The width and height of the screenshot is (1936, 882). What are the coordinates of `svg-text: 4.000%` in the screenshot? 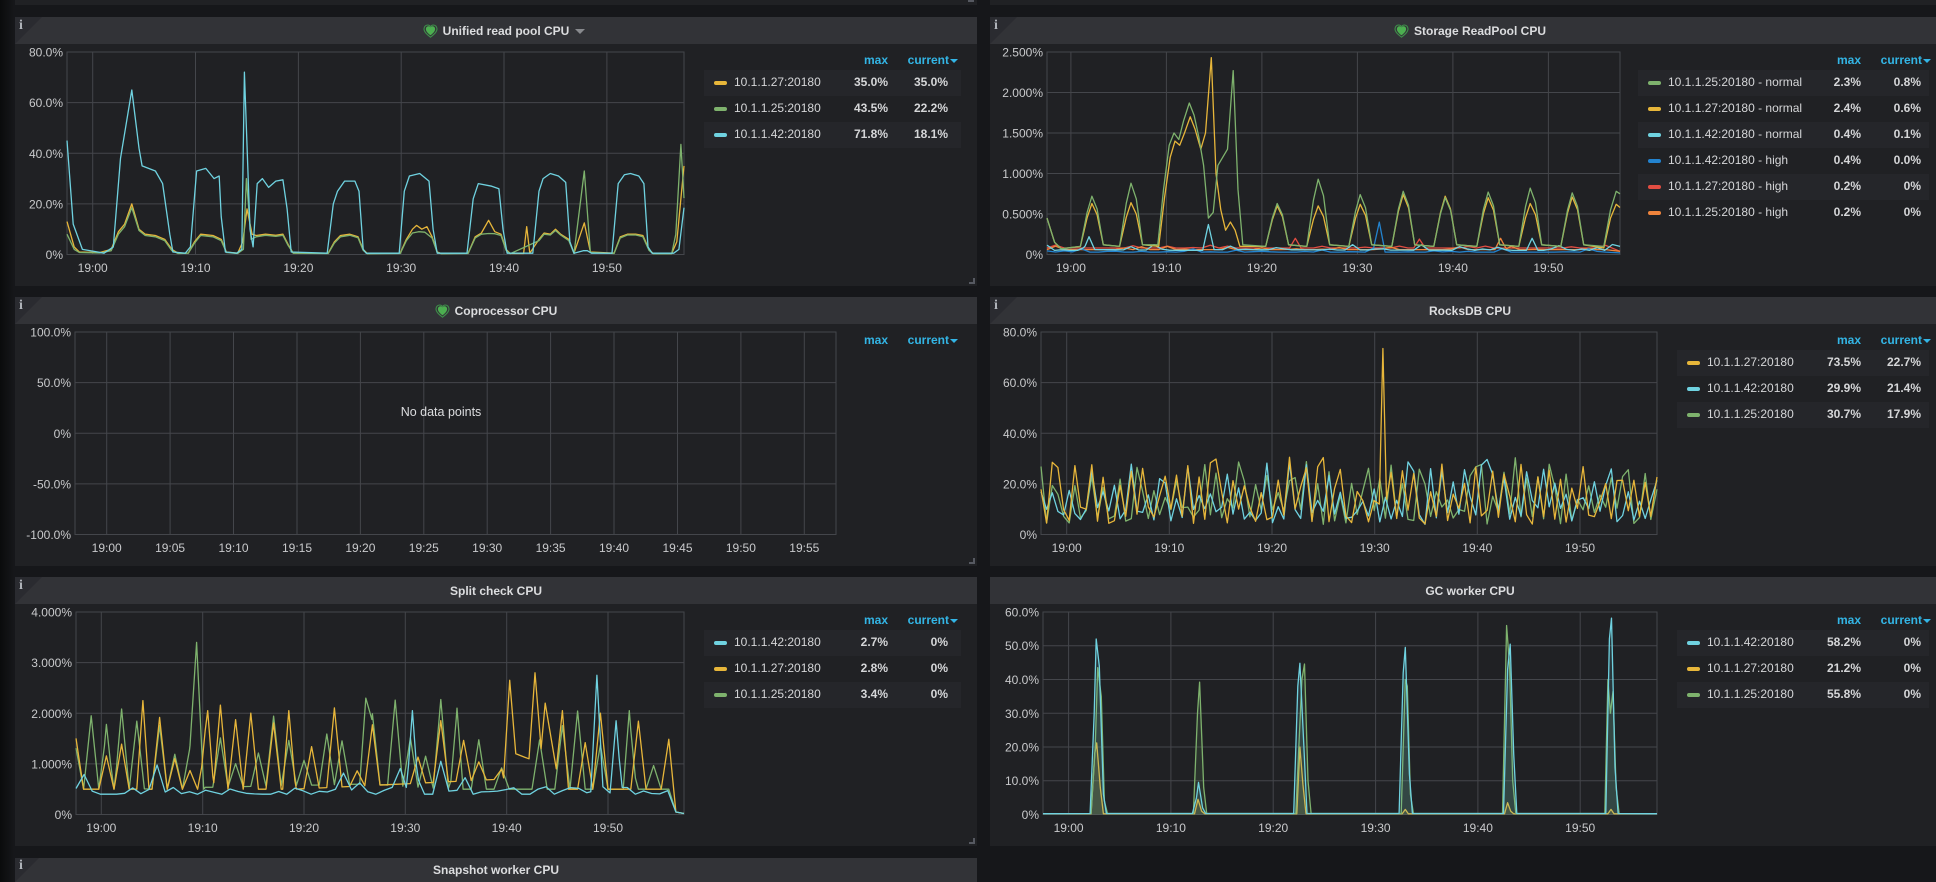 It's located at (51, 613).